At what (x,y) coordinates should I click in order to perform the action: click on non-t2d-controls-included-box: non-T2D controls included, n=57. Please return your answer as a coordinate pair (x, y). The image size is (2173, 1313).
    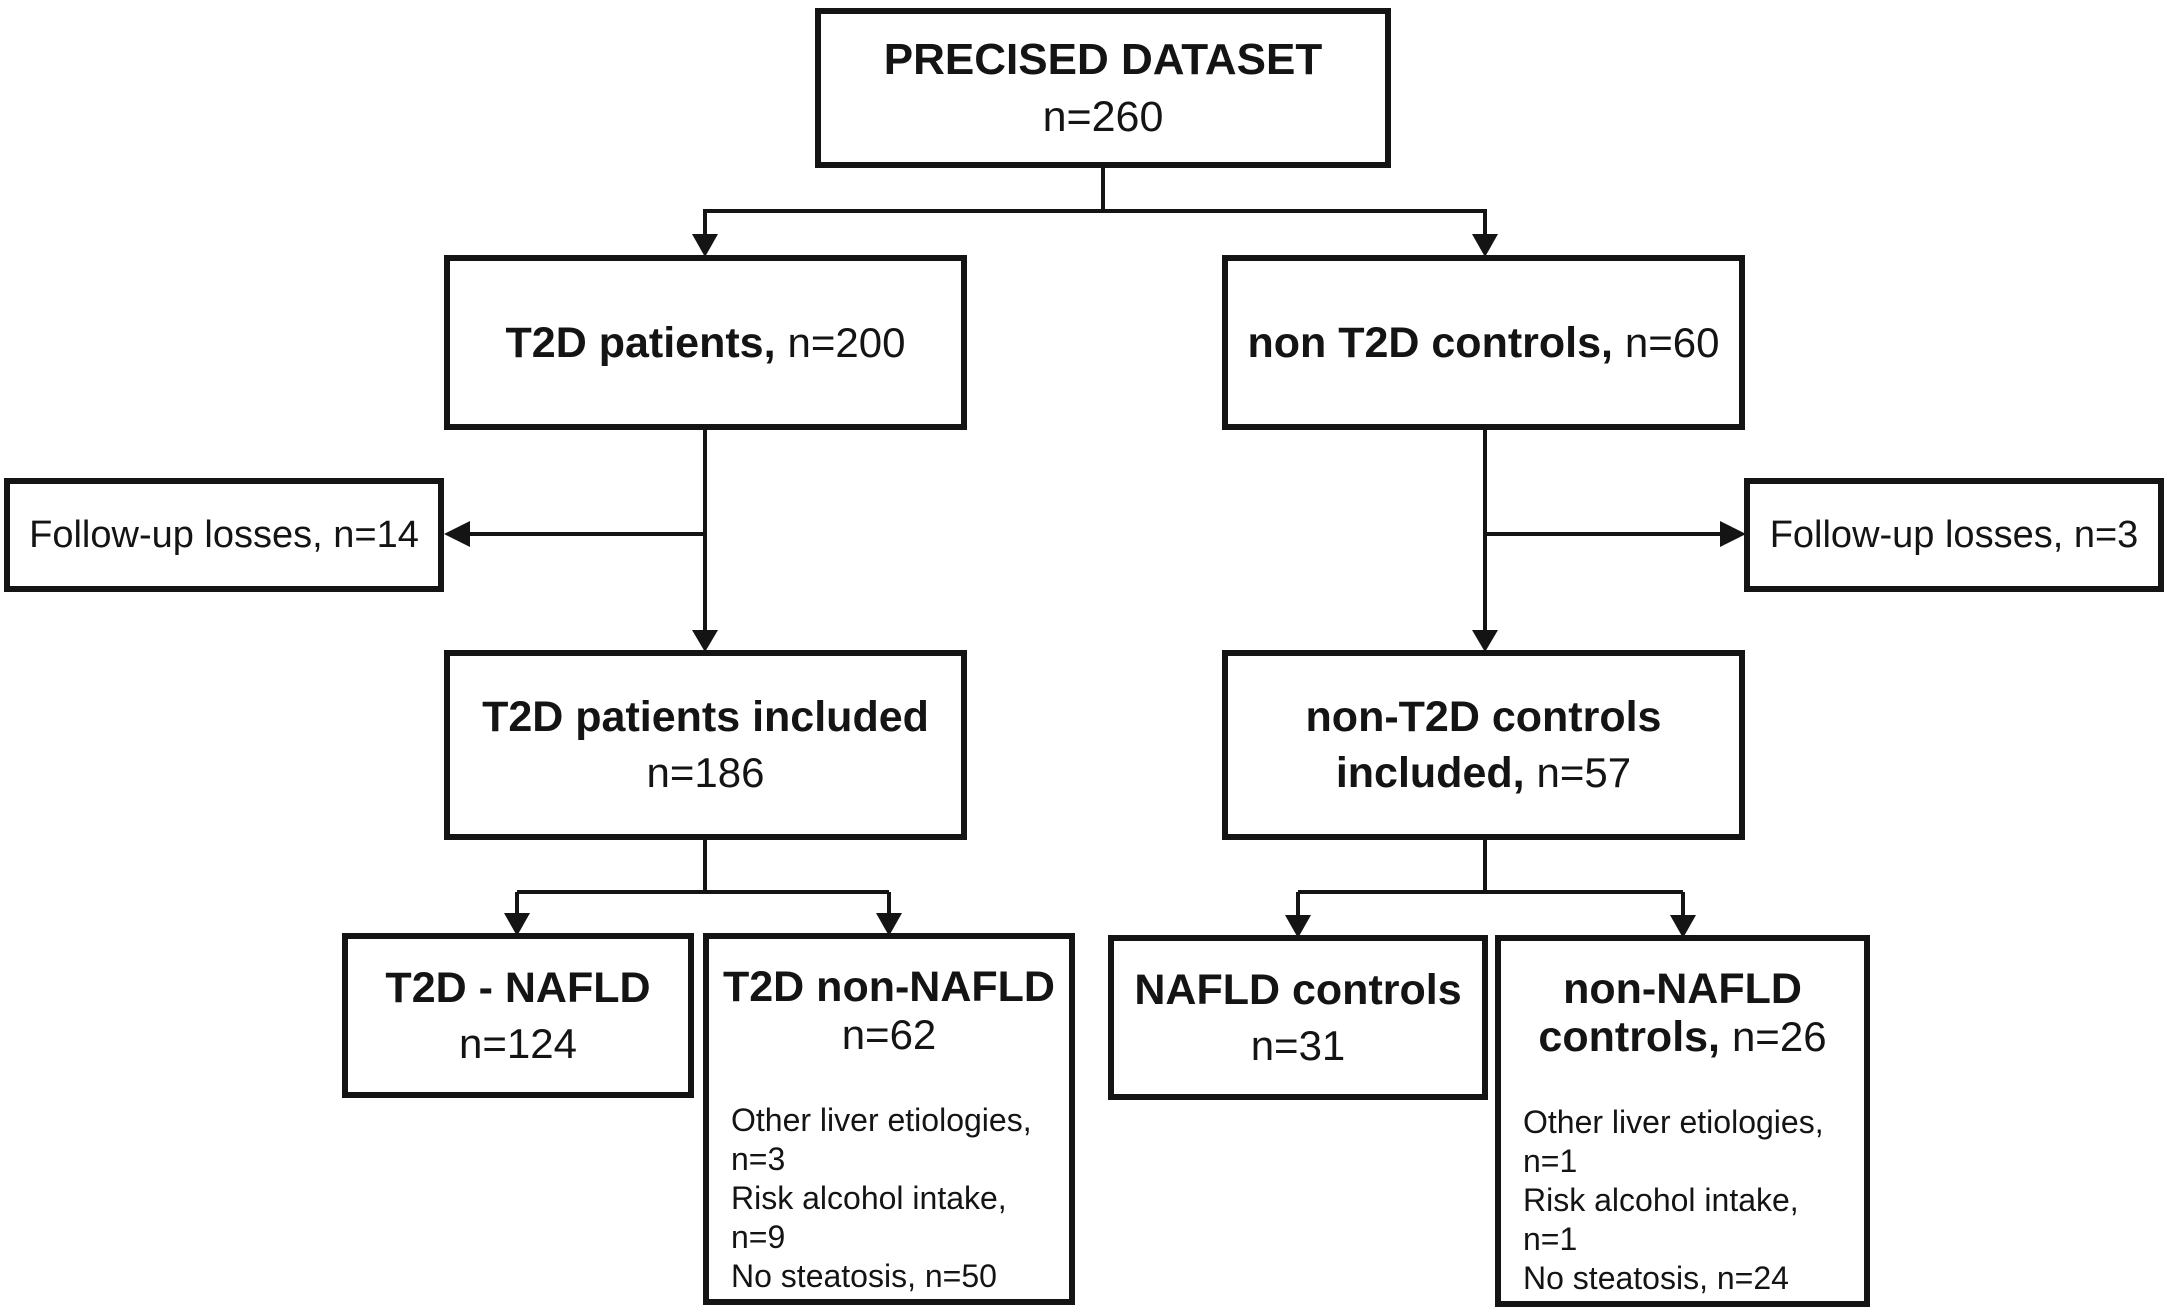
    Looking at the image, I should click on (1483, 745).